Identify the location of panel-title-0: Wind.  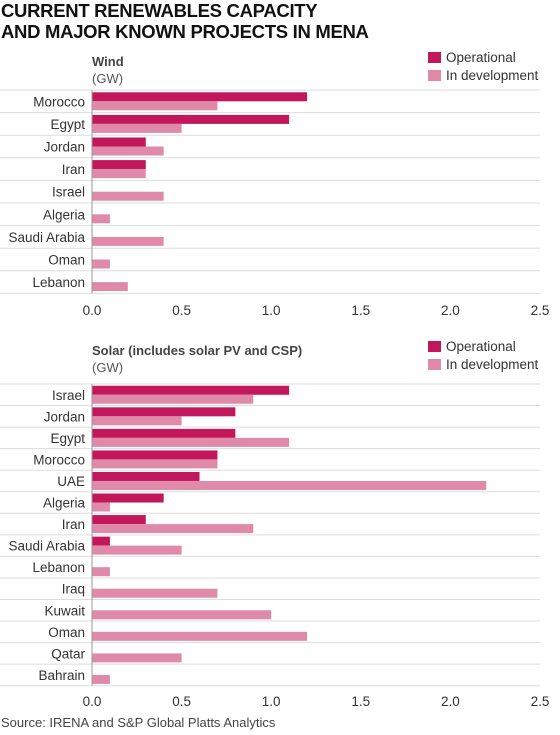
(108, 61).